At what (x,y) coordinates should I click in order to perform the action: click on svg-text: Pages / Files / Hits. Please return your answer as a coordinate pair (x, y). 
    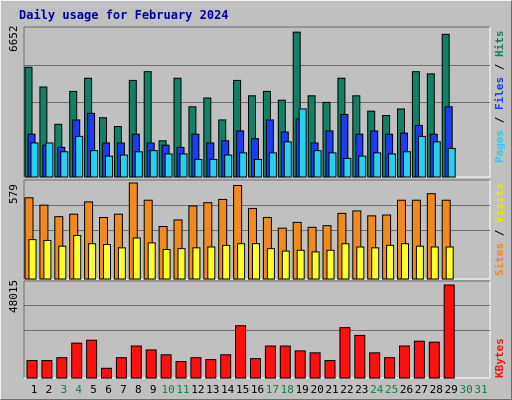
    Looking at the image, I should click on (499, 97).